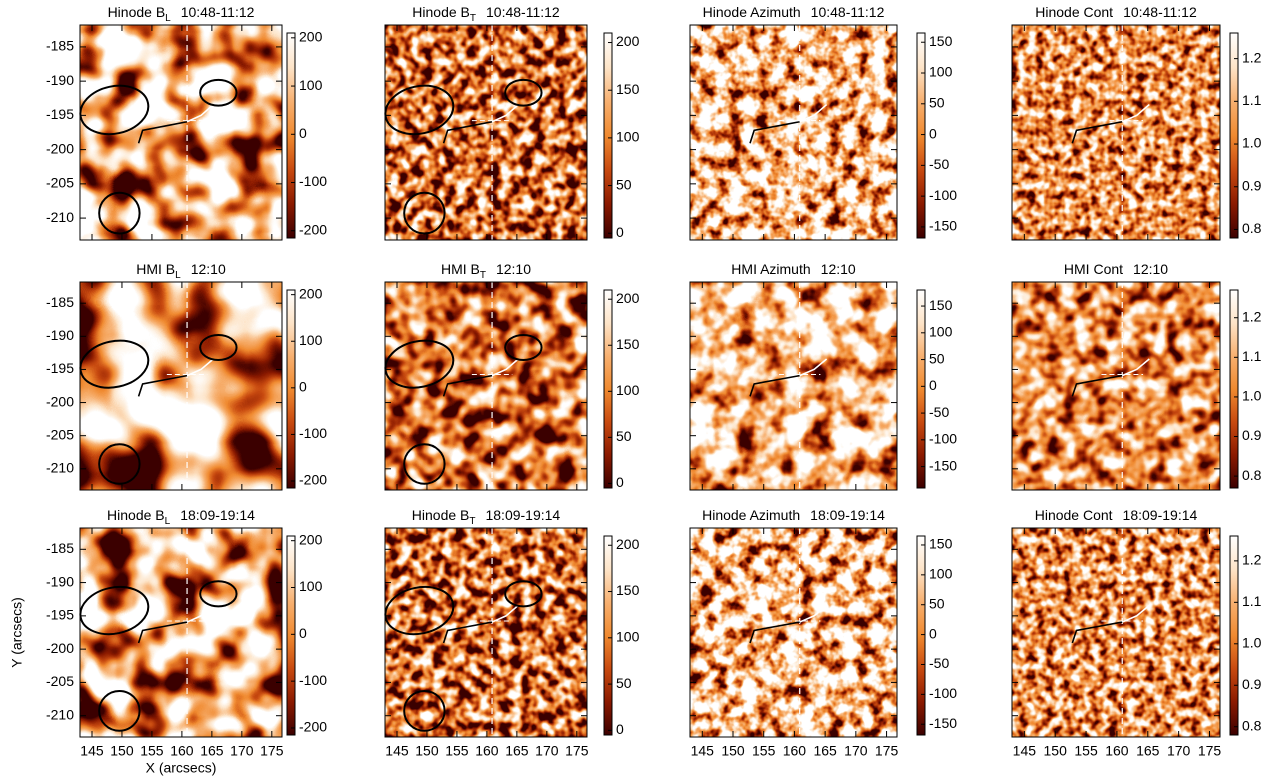 Image resolution: width=1280 pixels, height=784 pixels. Describe the element at coordinates (793, 515) in the screenshot. I see `panel-title: Hinode Azimuth 18:09-19:14` at that location.